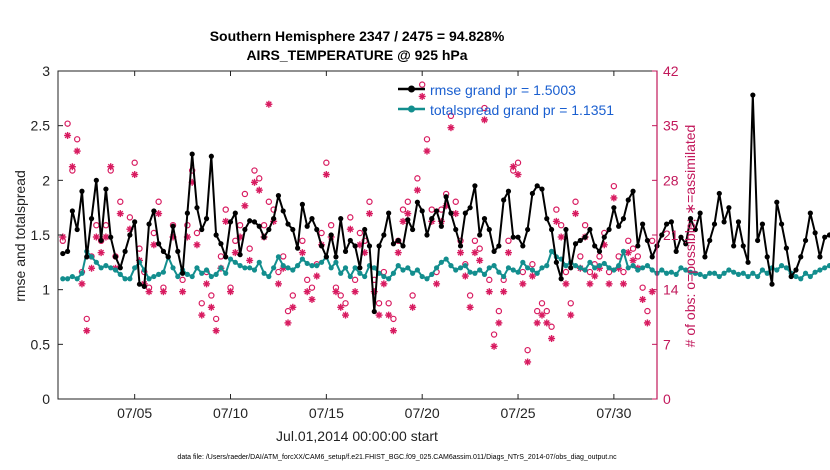 The image size is (830, 470). What do you see at coordinates (356, 55) in the screenshot?
I see `chart-subtitle: AIRS_TEMPERATURE @ 925 hPa` at bounding box center [356, 55].